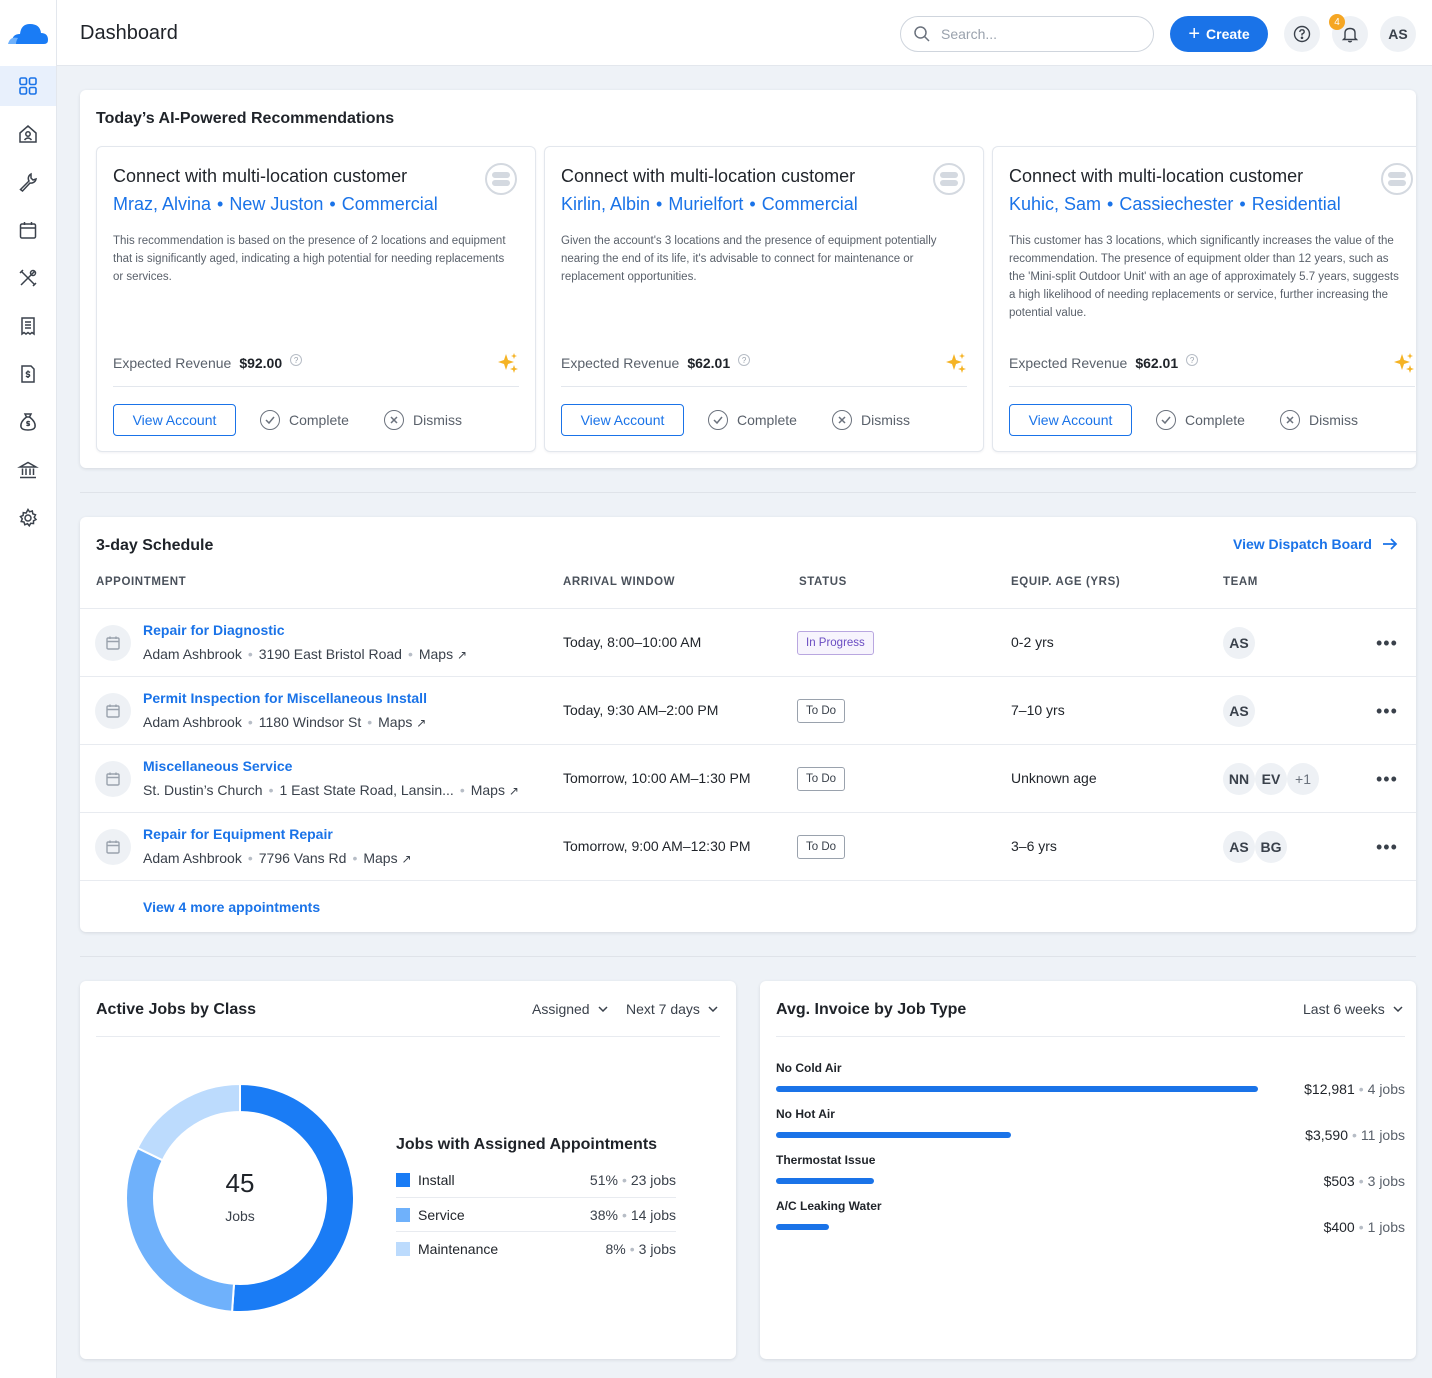 The image size is (1432, 1378). Describe the element at coordinates (1348, 33) in the screenshot. I see `notifications-button: 4` at that location.